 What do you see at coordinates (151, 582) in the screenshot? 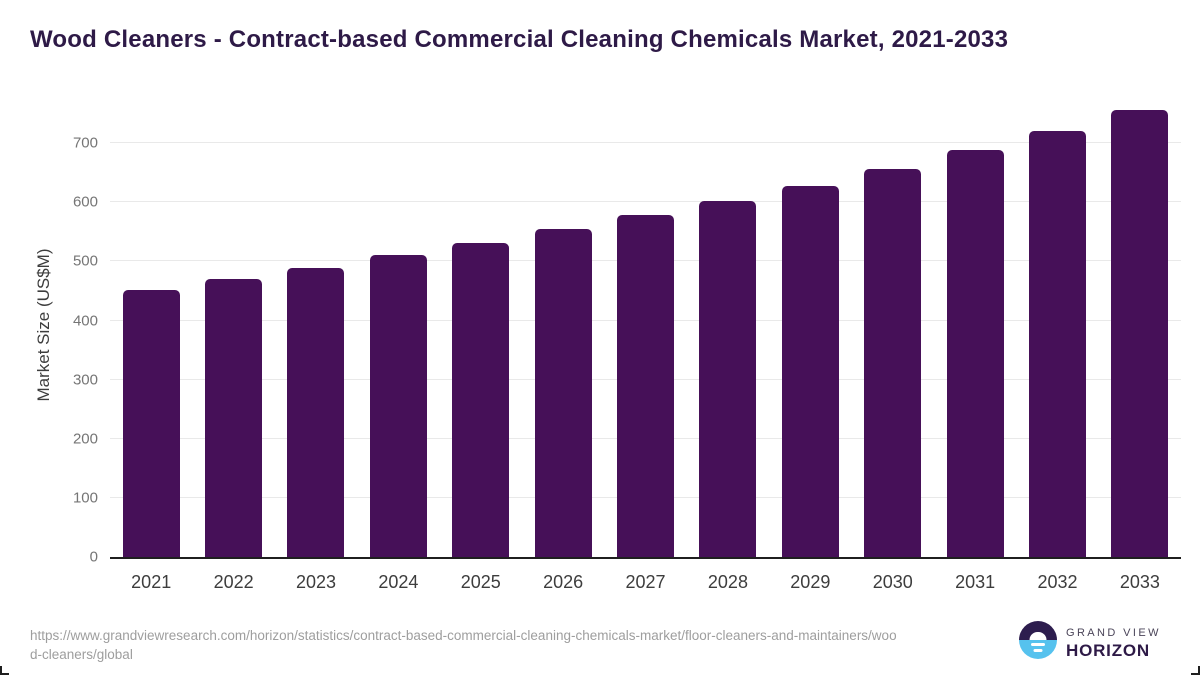
I see `x-tick-label-2021: 2021` at bounding box center [151, 582].